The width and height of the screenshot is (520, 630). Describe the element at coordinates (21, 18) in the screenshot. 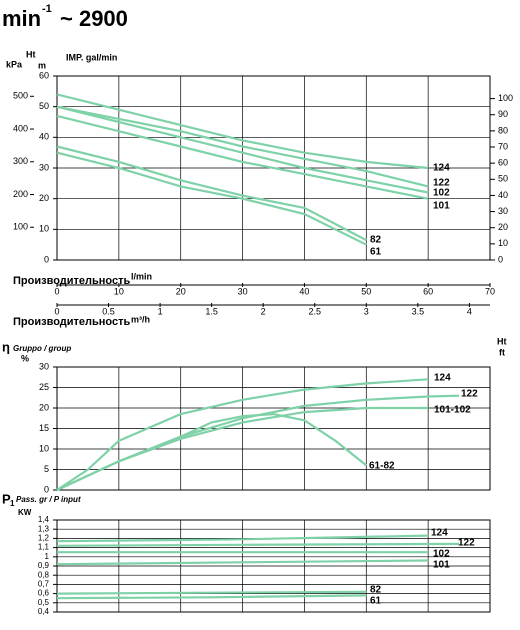

I see `title: min` at that location.